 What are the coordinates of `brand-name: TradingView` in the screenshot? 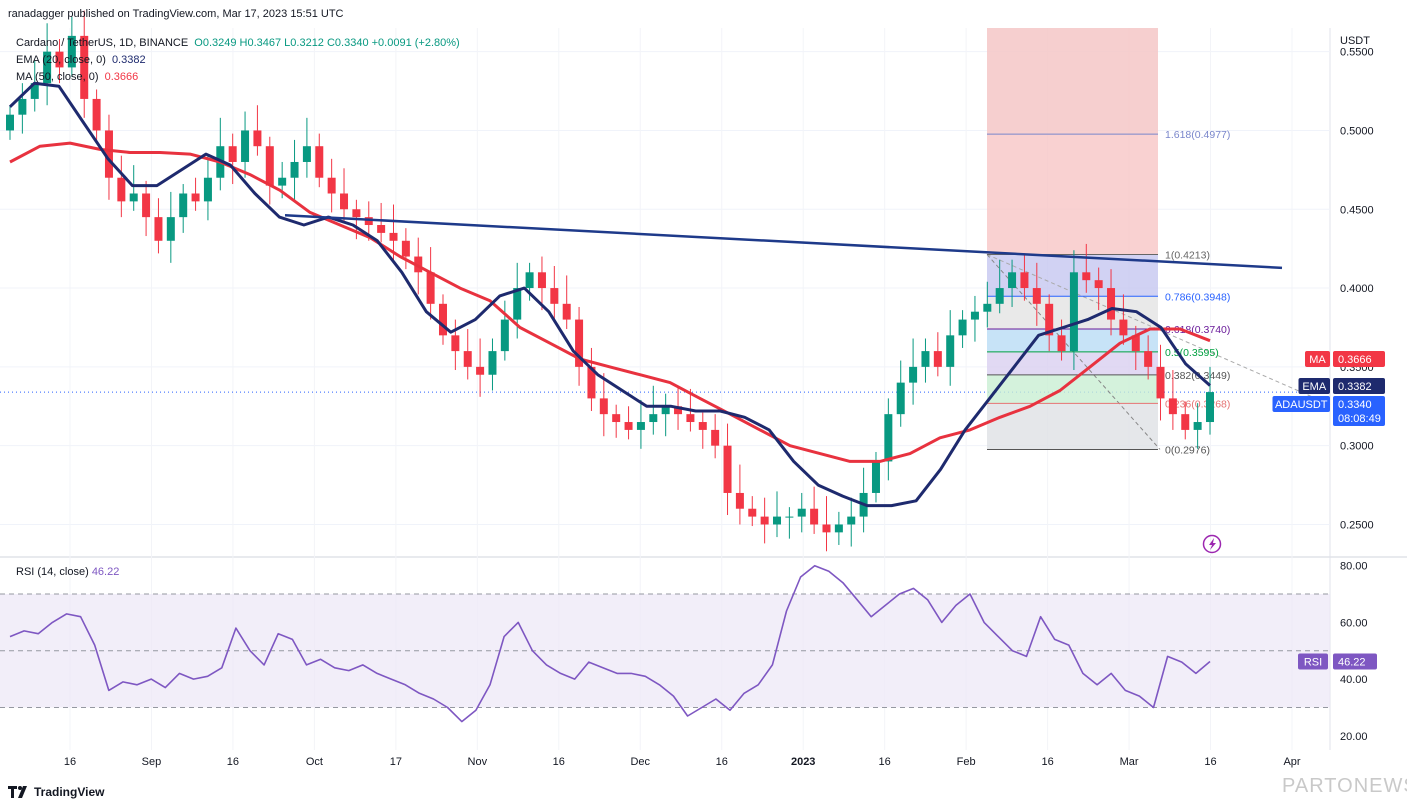 It's located at (69, 792).